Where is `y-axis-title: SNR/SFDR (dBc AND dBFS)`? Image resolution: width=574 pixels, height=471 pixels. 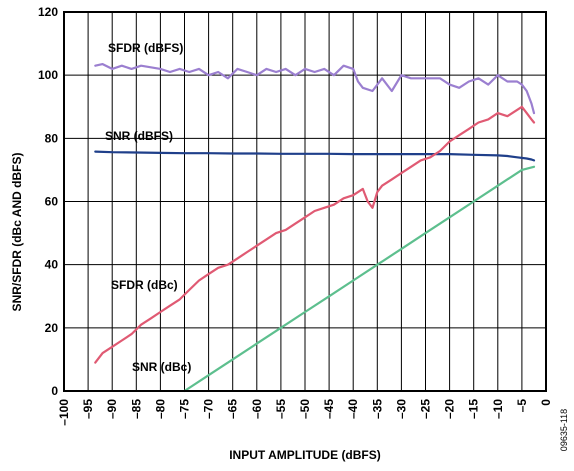
y-axis-title: SNR/SFDR (dBc AND dBFS) is located at coordinates (17, 232).